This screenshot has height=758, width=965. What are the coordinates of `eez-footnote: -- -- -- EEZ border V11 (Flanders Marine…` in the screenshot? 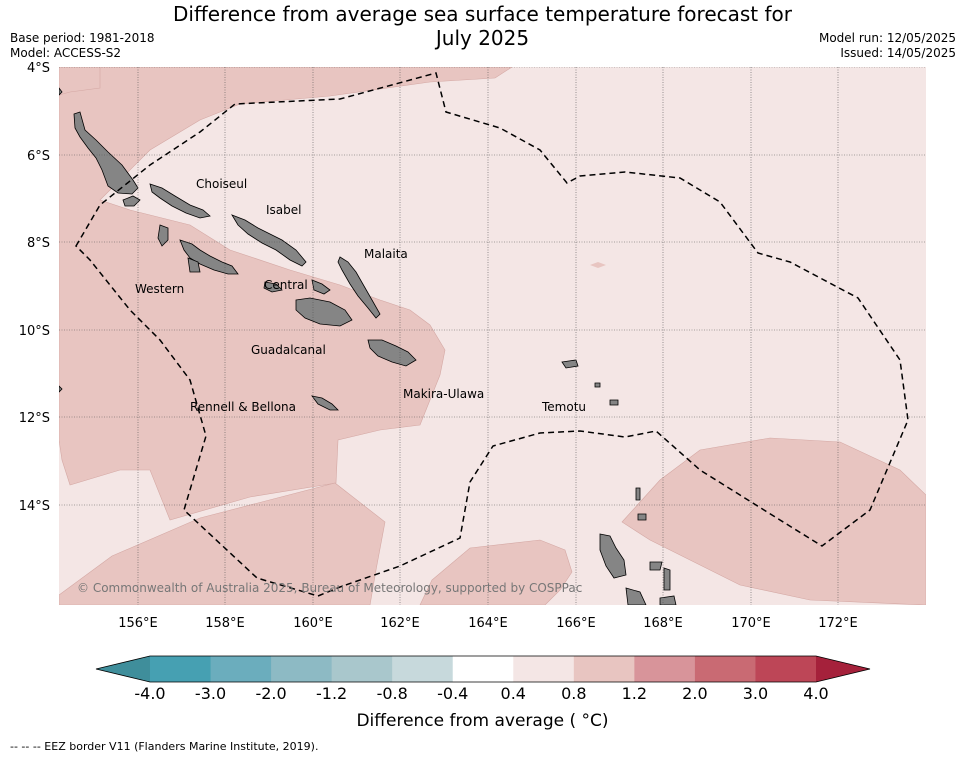 It's located at (164, 746).